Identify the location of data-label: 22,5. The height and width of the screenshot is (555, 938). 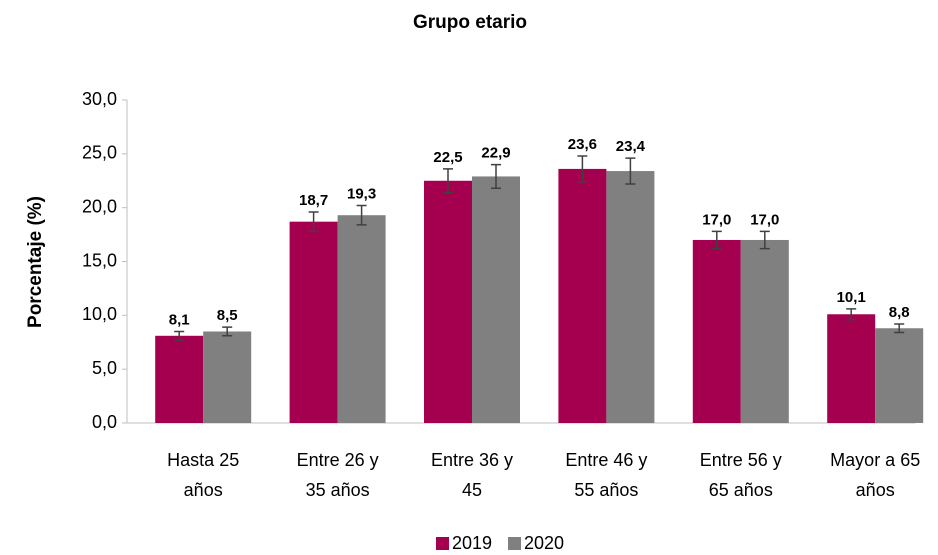
(447, 157).